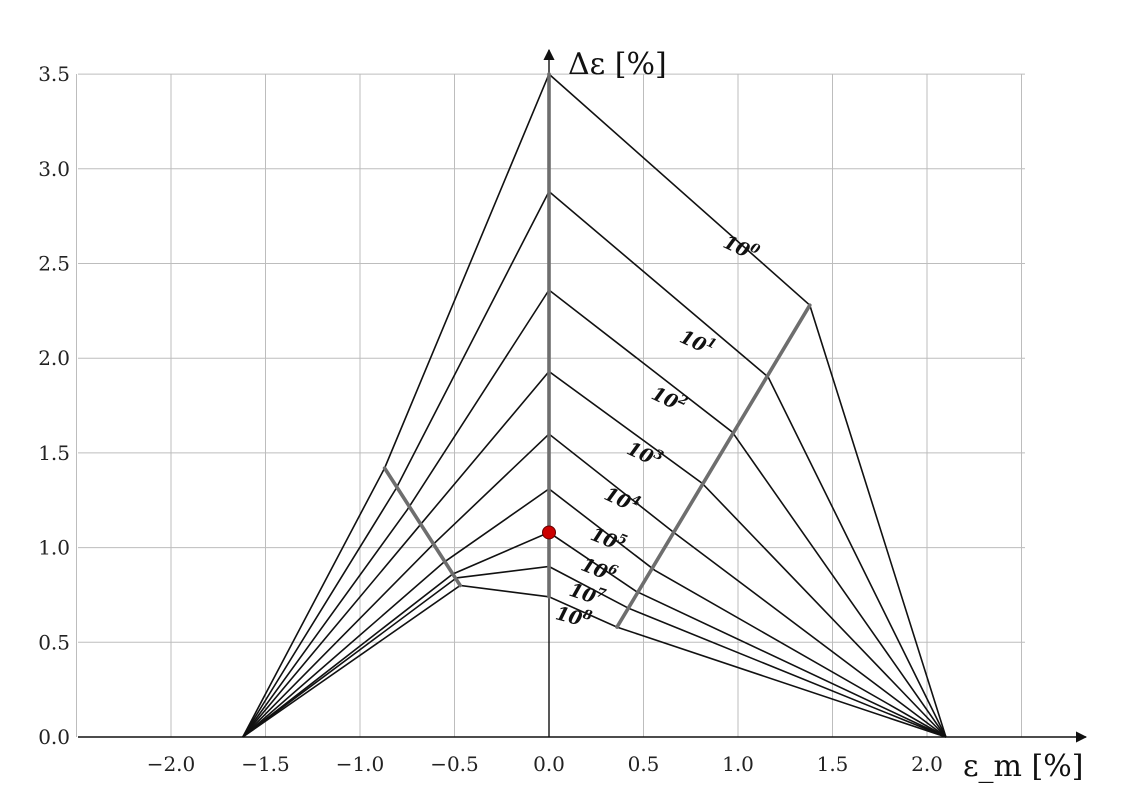 The width and height of the screenshot is (1142, 808). I want to click on x-tick-label: −2.0, so click(171, 764).